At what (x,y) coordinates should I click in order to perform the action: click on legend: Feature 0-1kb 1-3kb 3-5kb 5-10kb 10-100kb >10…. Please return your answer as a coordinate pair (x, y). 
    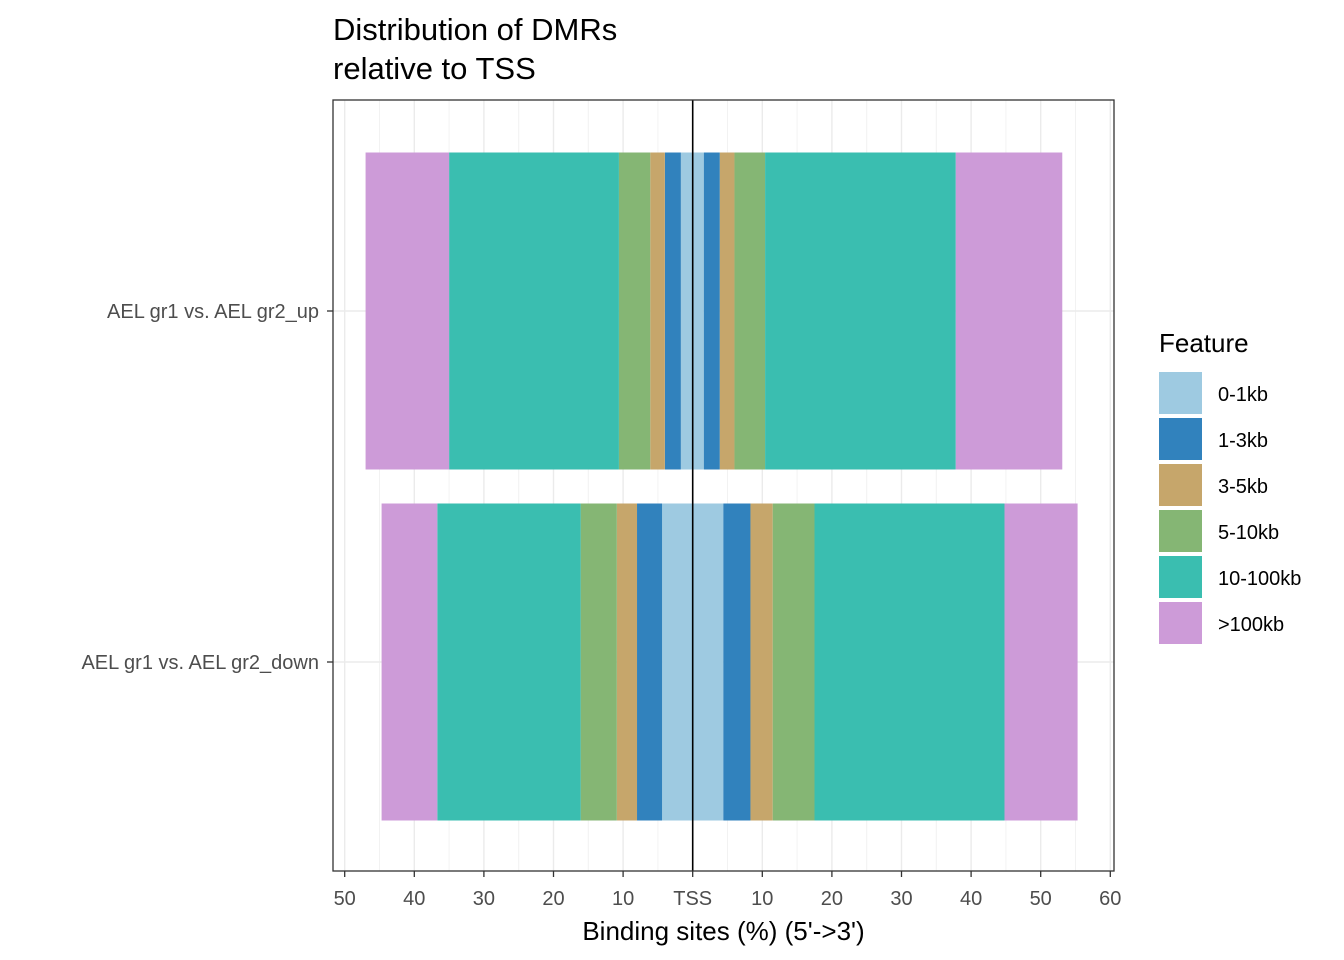
    Looking at the image, I should click on (1230, 486).